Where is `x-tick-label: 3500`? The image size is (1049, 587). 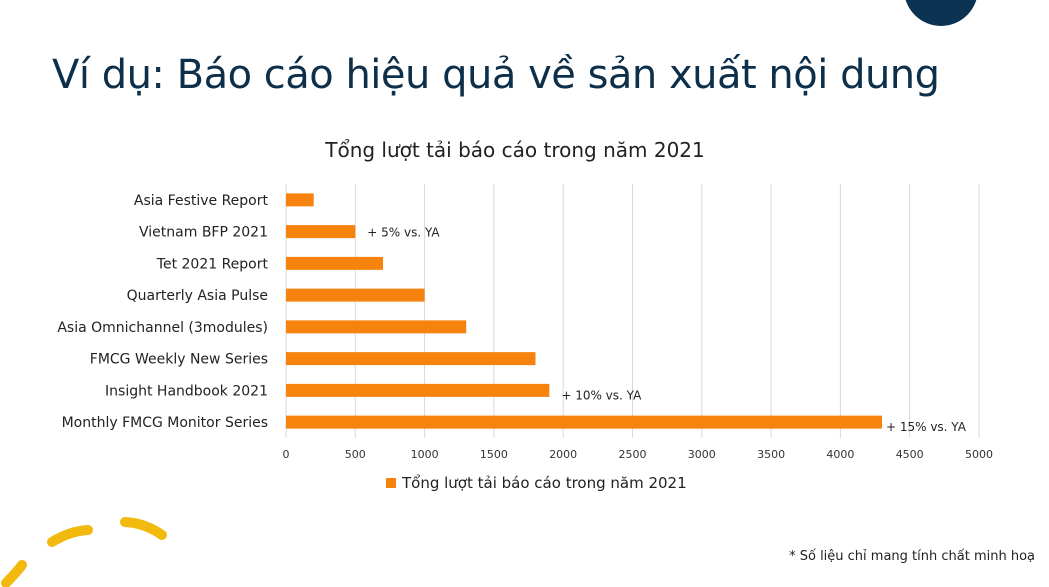 x-tick-label: 3500 is located at coordinates (771, 454).